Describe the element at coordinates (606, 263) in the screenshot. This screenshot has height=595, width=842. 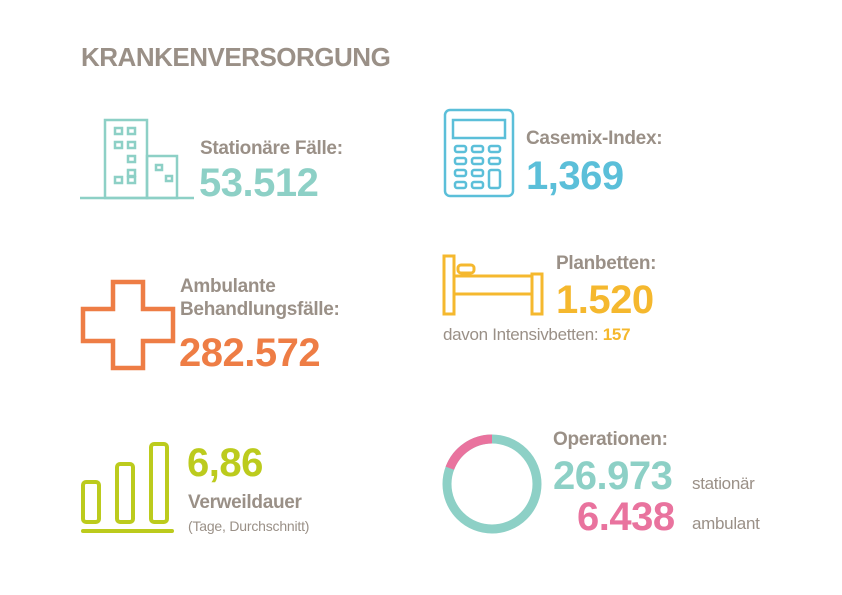
I see `planbetten-label: Planbetten:` at that location.